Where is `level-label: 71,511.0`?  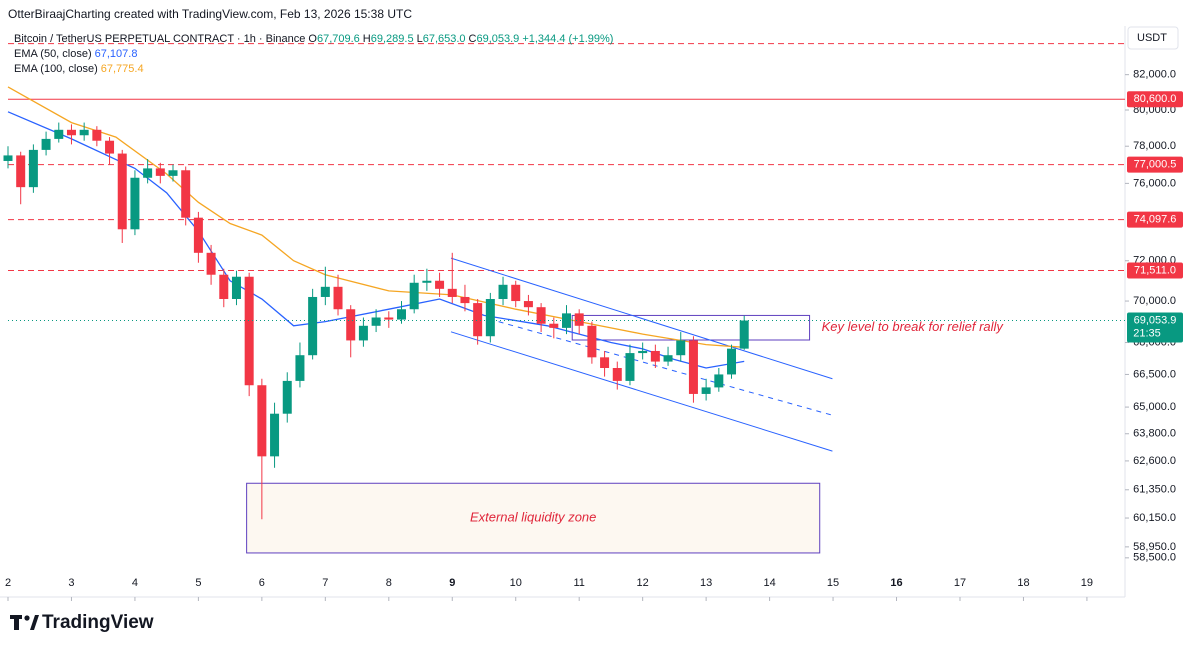 level-label: 71,511.0 is located at coordinates (1155, 270).